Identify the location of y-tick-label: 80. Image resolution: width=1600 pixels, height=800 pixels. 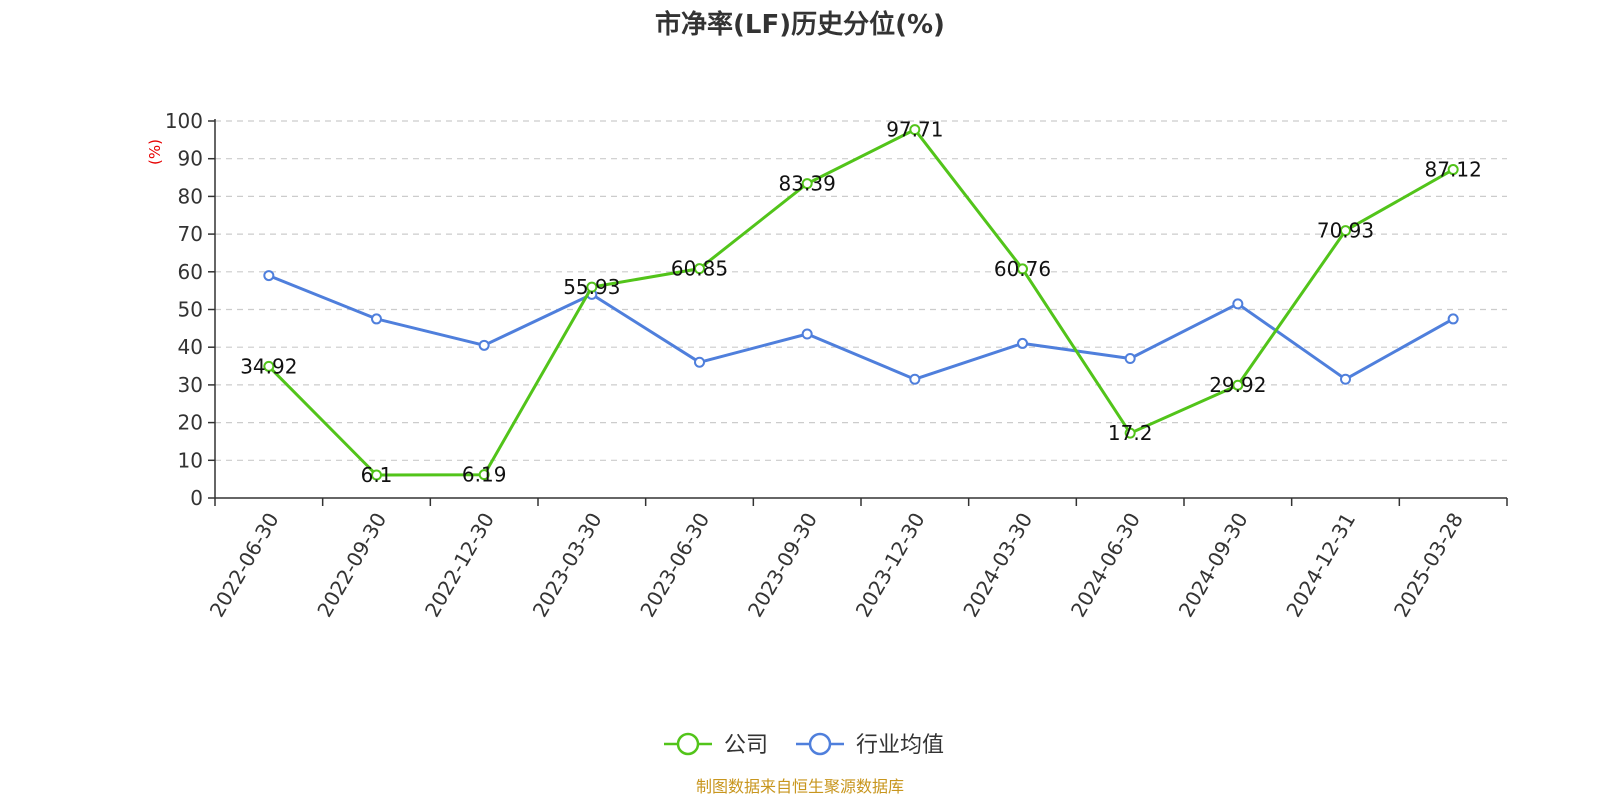
(190, 196).